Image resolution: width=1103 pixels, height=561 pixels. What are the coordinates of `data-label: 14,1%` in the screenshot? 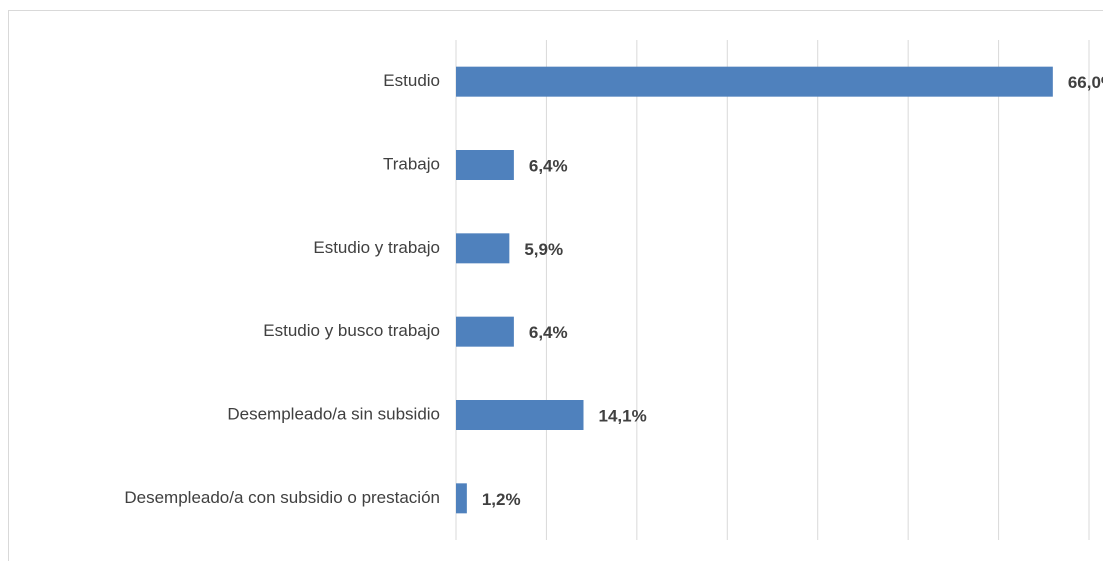 It's located at (623, 415).